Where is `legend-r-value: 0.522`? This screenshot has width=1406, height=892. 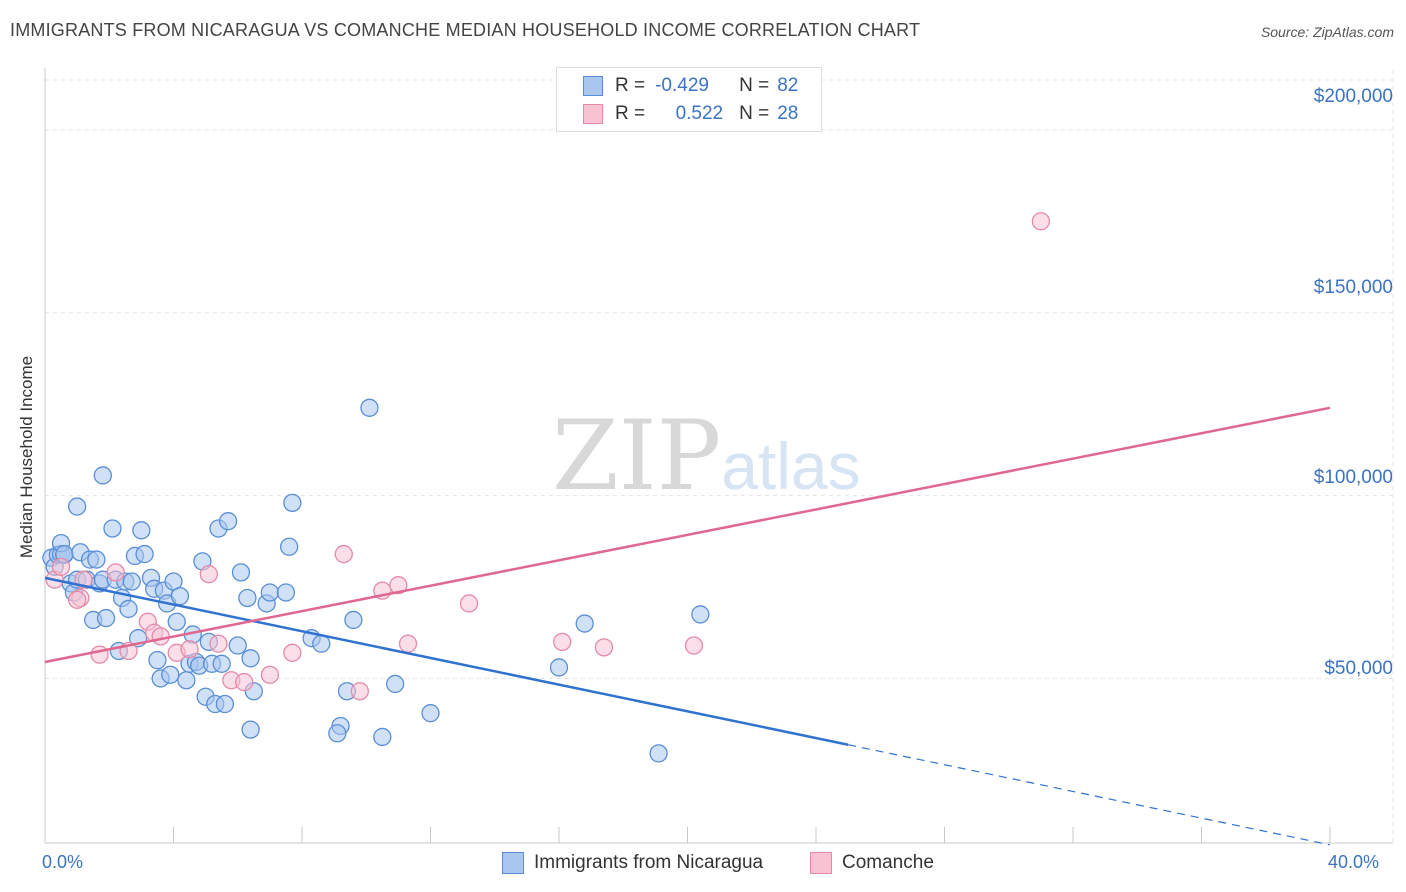 legend-r-value: 0.522 is located at coordinates (699, 113).